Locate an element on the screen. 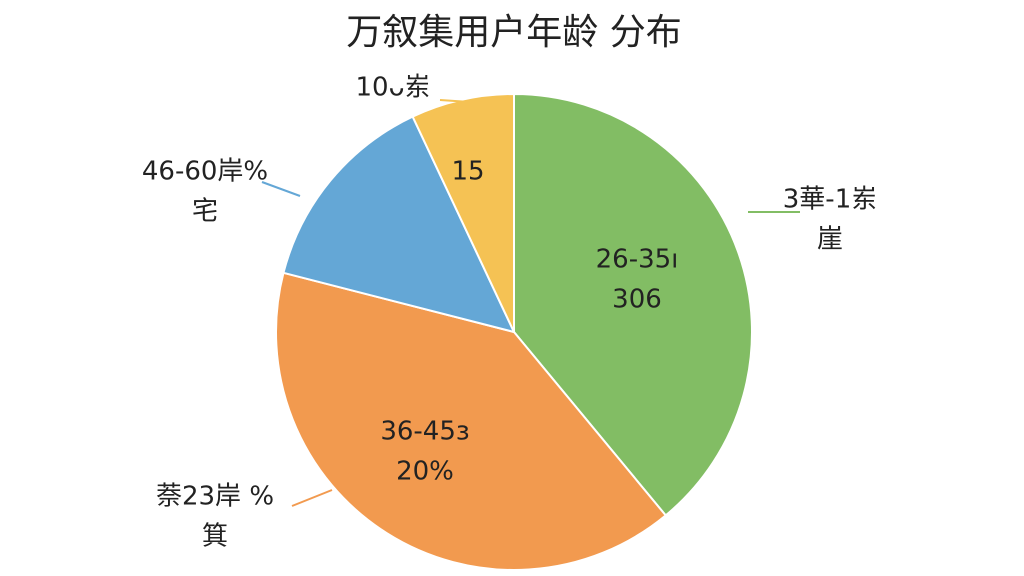 This screenshot has width=1024, height=576. outer-label: 崖 is located at coordinates (830, 240).